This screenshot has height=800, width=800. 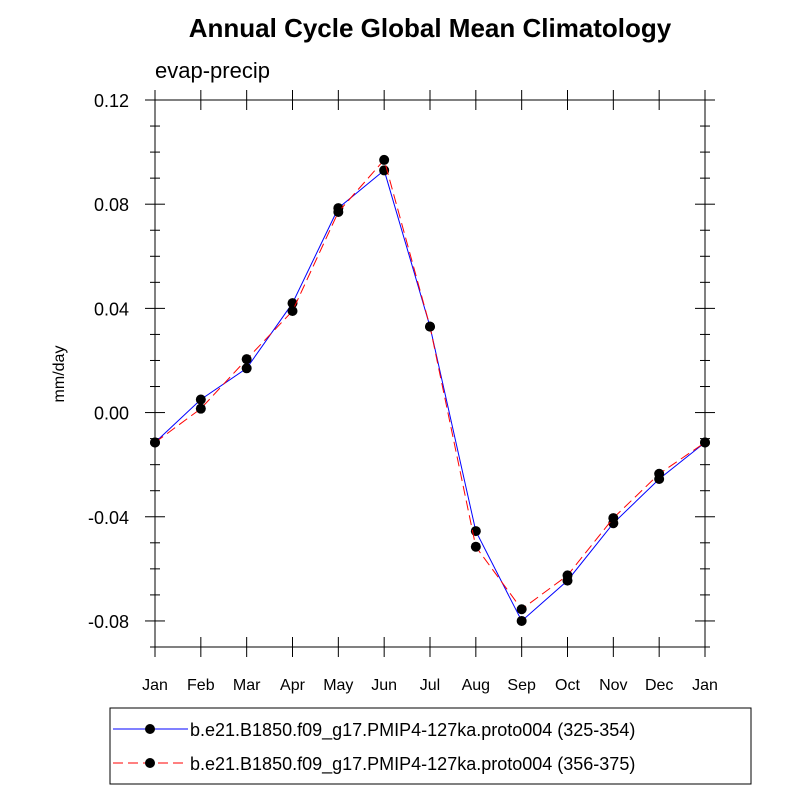 What do you see at coordinates (108, 622) in the screenshot?
I see `y-tick-label: -0.08` at bounding box center [108, 622].